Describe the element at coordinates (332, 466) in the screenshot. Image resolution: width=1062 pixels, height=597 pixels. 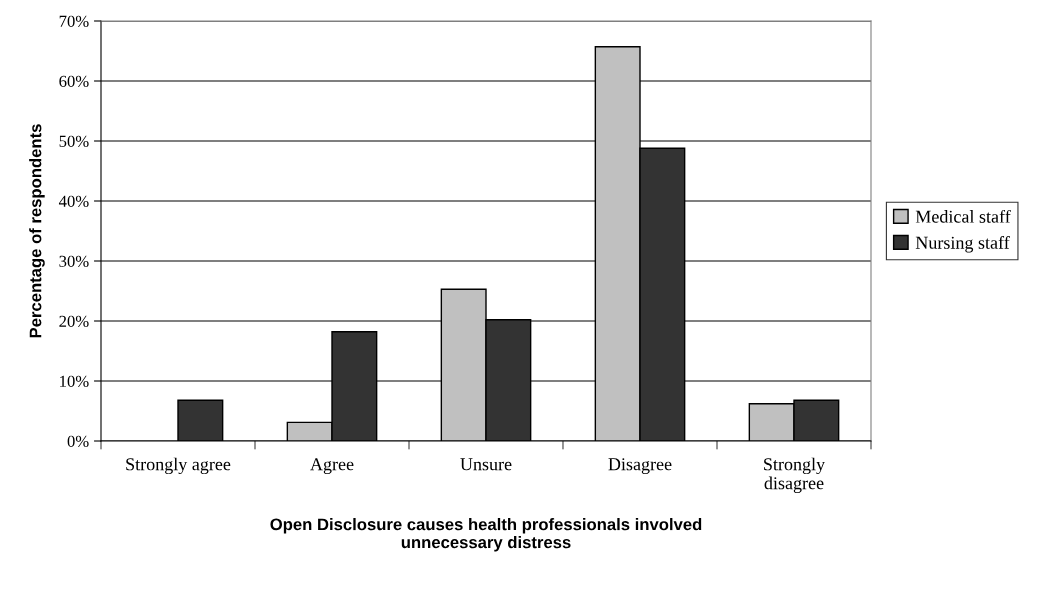
I see `x-tick-label: Agree` at that location.